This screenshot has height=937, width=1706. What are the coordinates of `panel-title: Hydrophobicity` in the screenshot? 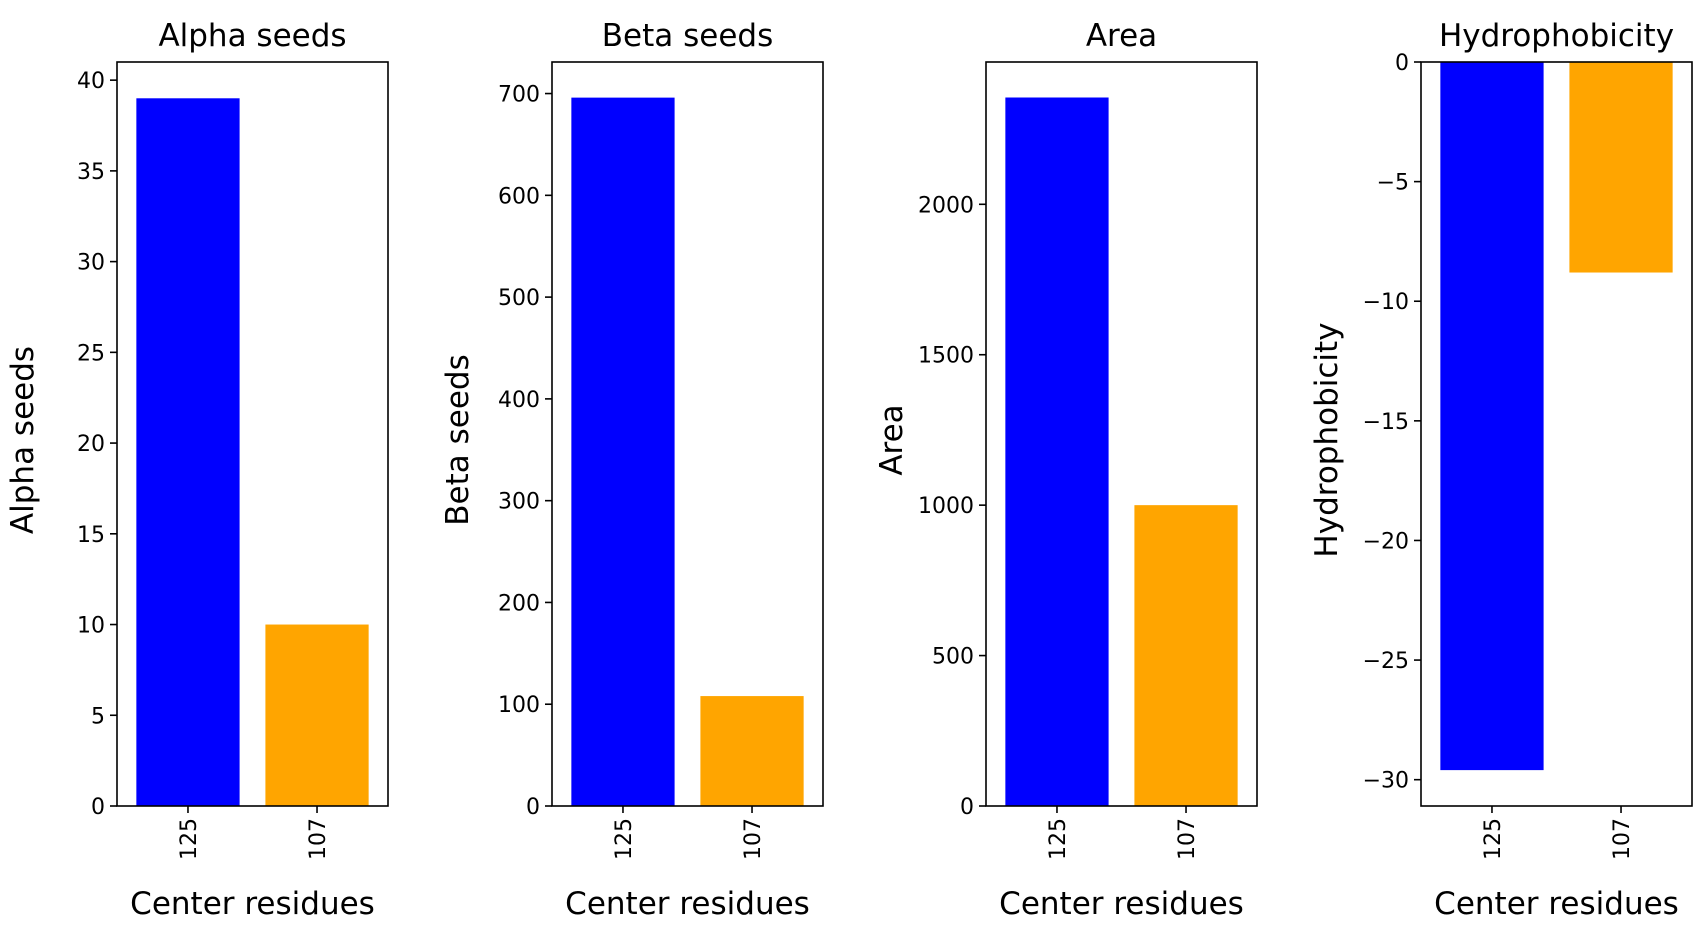 It's located at (1556, 36).